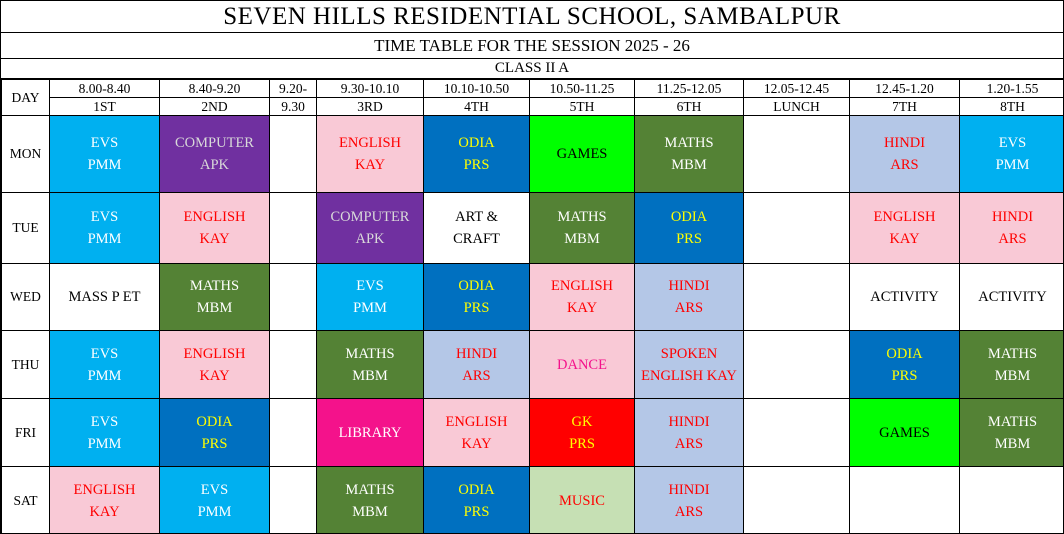 The image size is (1064, 534). I want to click on cell-thu-col6: DANCE, so click(582, 364).